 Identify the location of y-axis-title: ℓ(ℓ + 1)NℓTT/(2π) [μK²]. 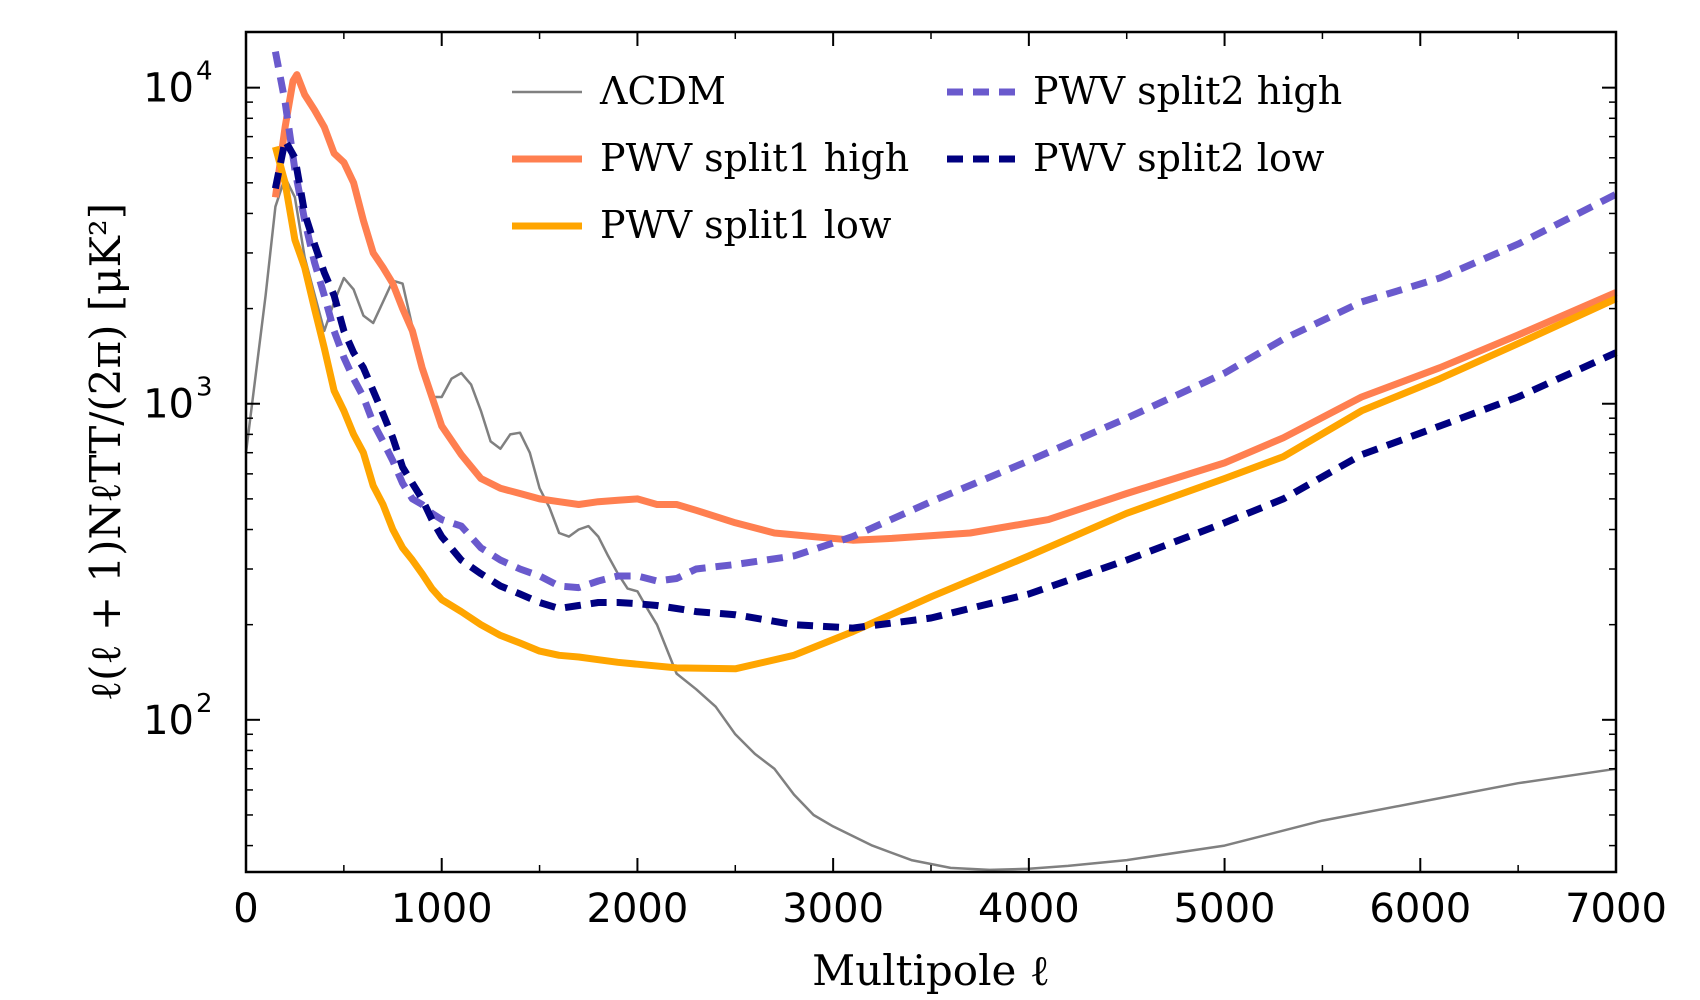
(105, 452).